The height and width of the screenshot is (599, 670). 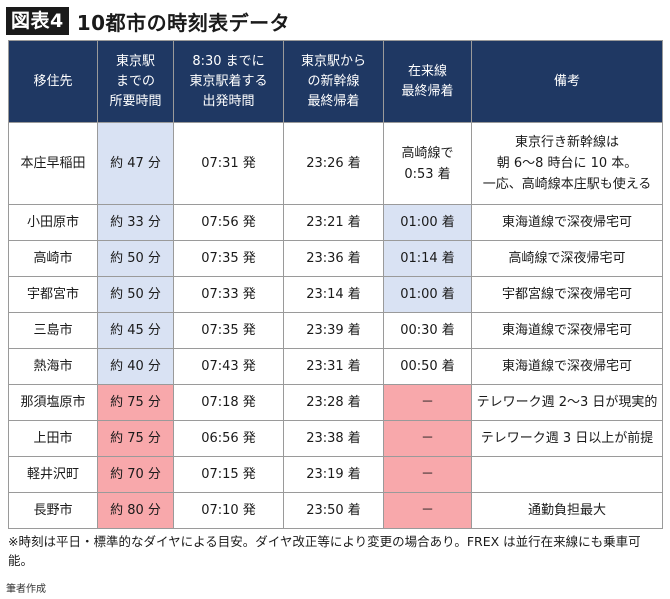 What do you see at coordinates (26, 589) in the screenshot?
I see `source-credit: 筆者作成` at bounding box center [26, 589].